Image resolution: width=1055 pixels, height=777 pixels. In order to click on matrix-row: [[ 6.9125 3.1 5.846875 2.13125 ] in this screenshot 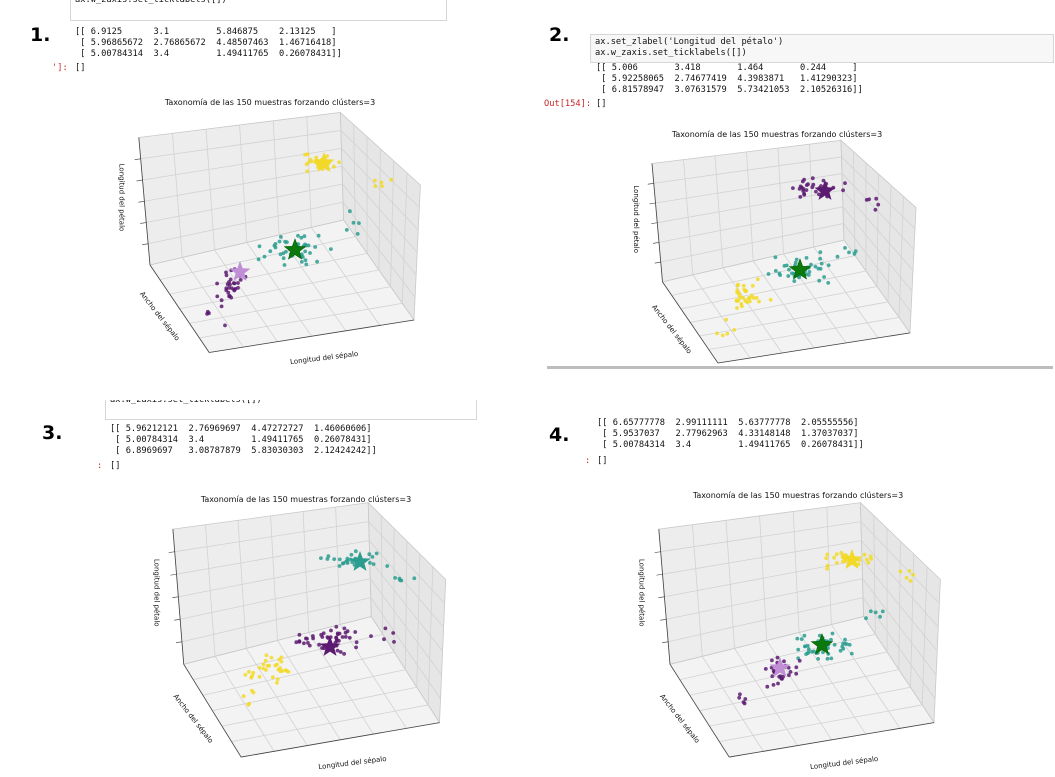, I will do `click(206, 32)`.